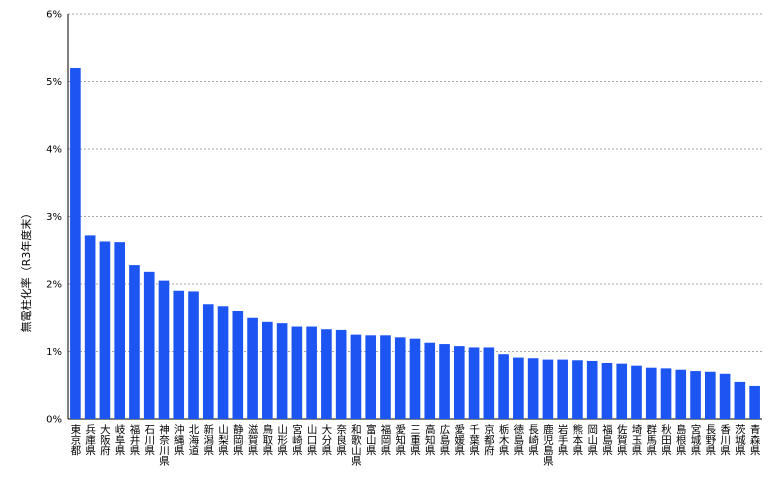 Image resolution: width=780 pixels, height=482 pixels. Describe the element at coordinates (356, 445) in the screenshot. I see `x-tick-label: 和歌山県` at that location.